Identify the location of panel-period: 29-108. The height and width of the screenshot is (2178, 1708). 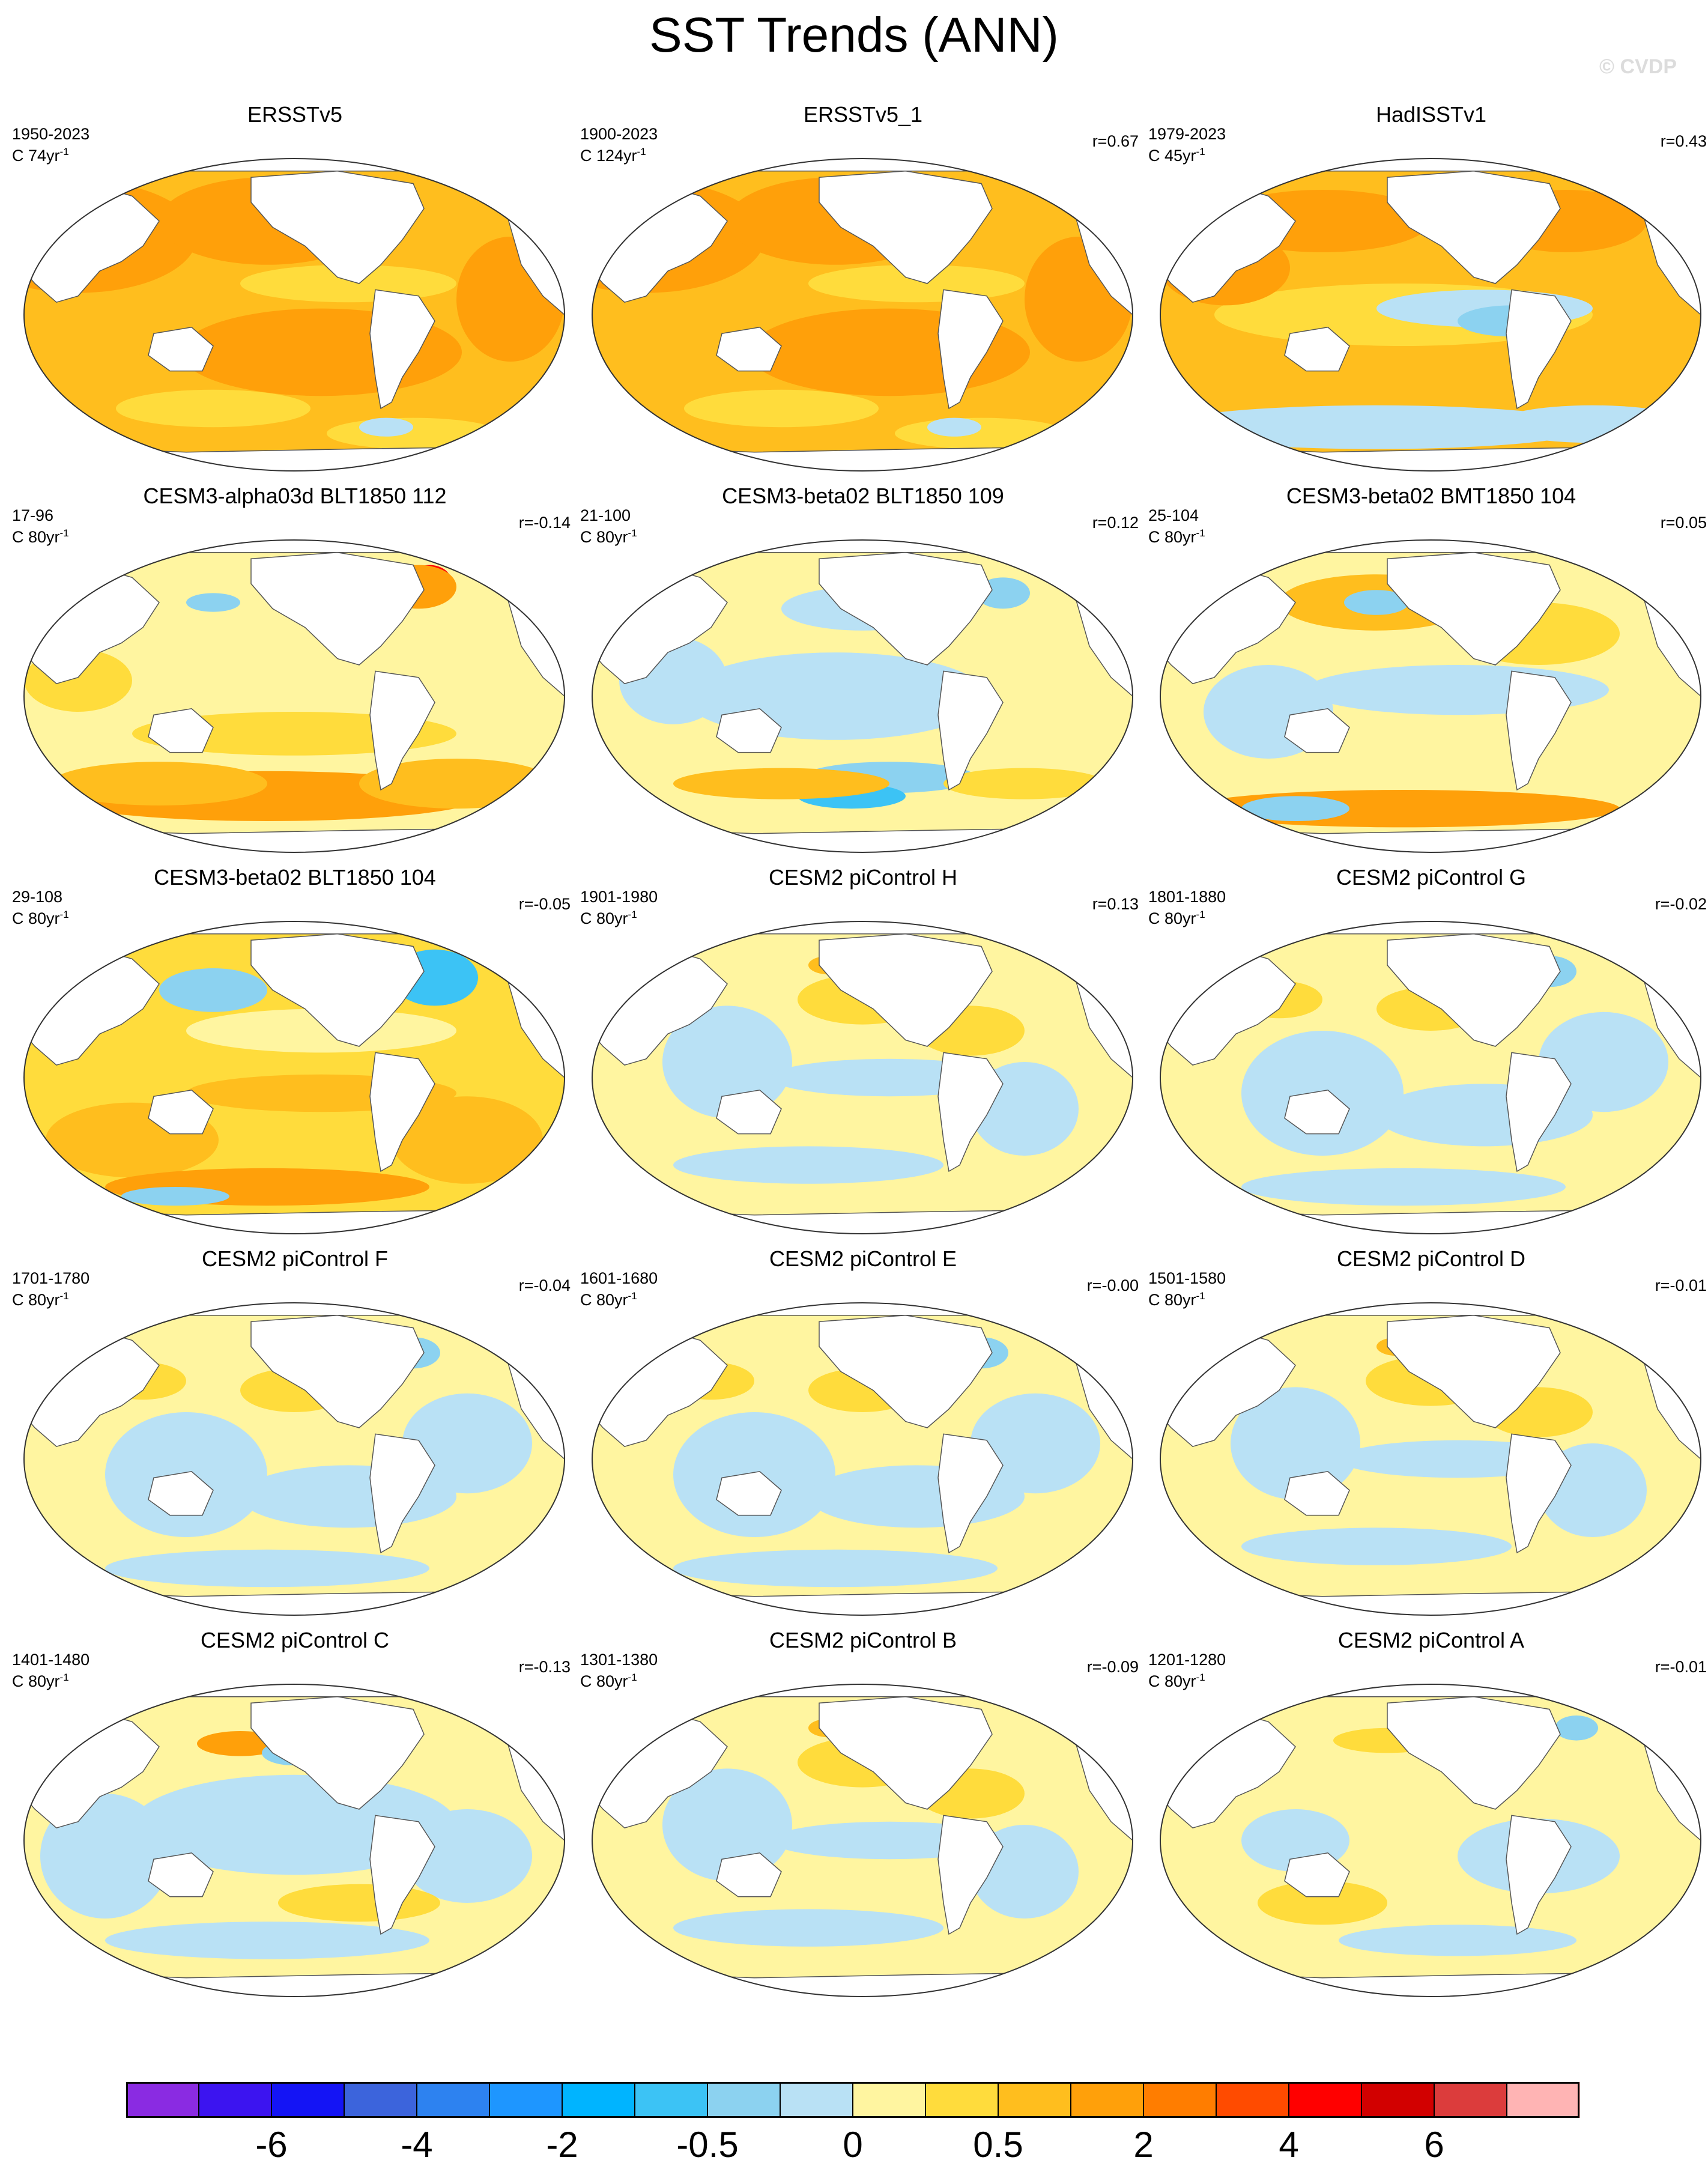
(37, 897).